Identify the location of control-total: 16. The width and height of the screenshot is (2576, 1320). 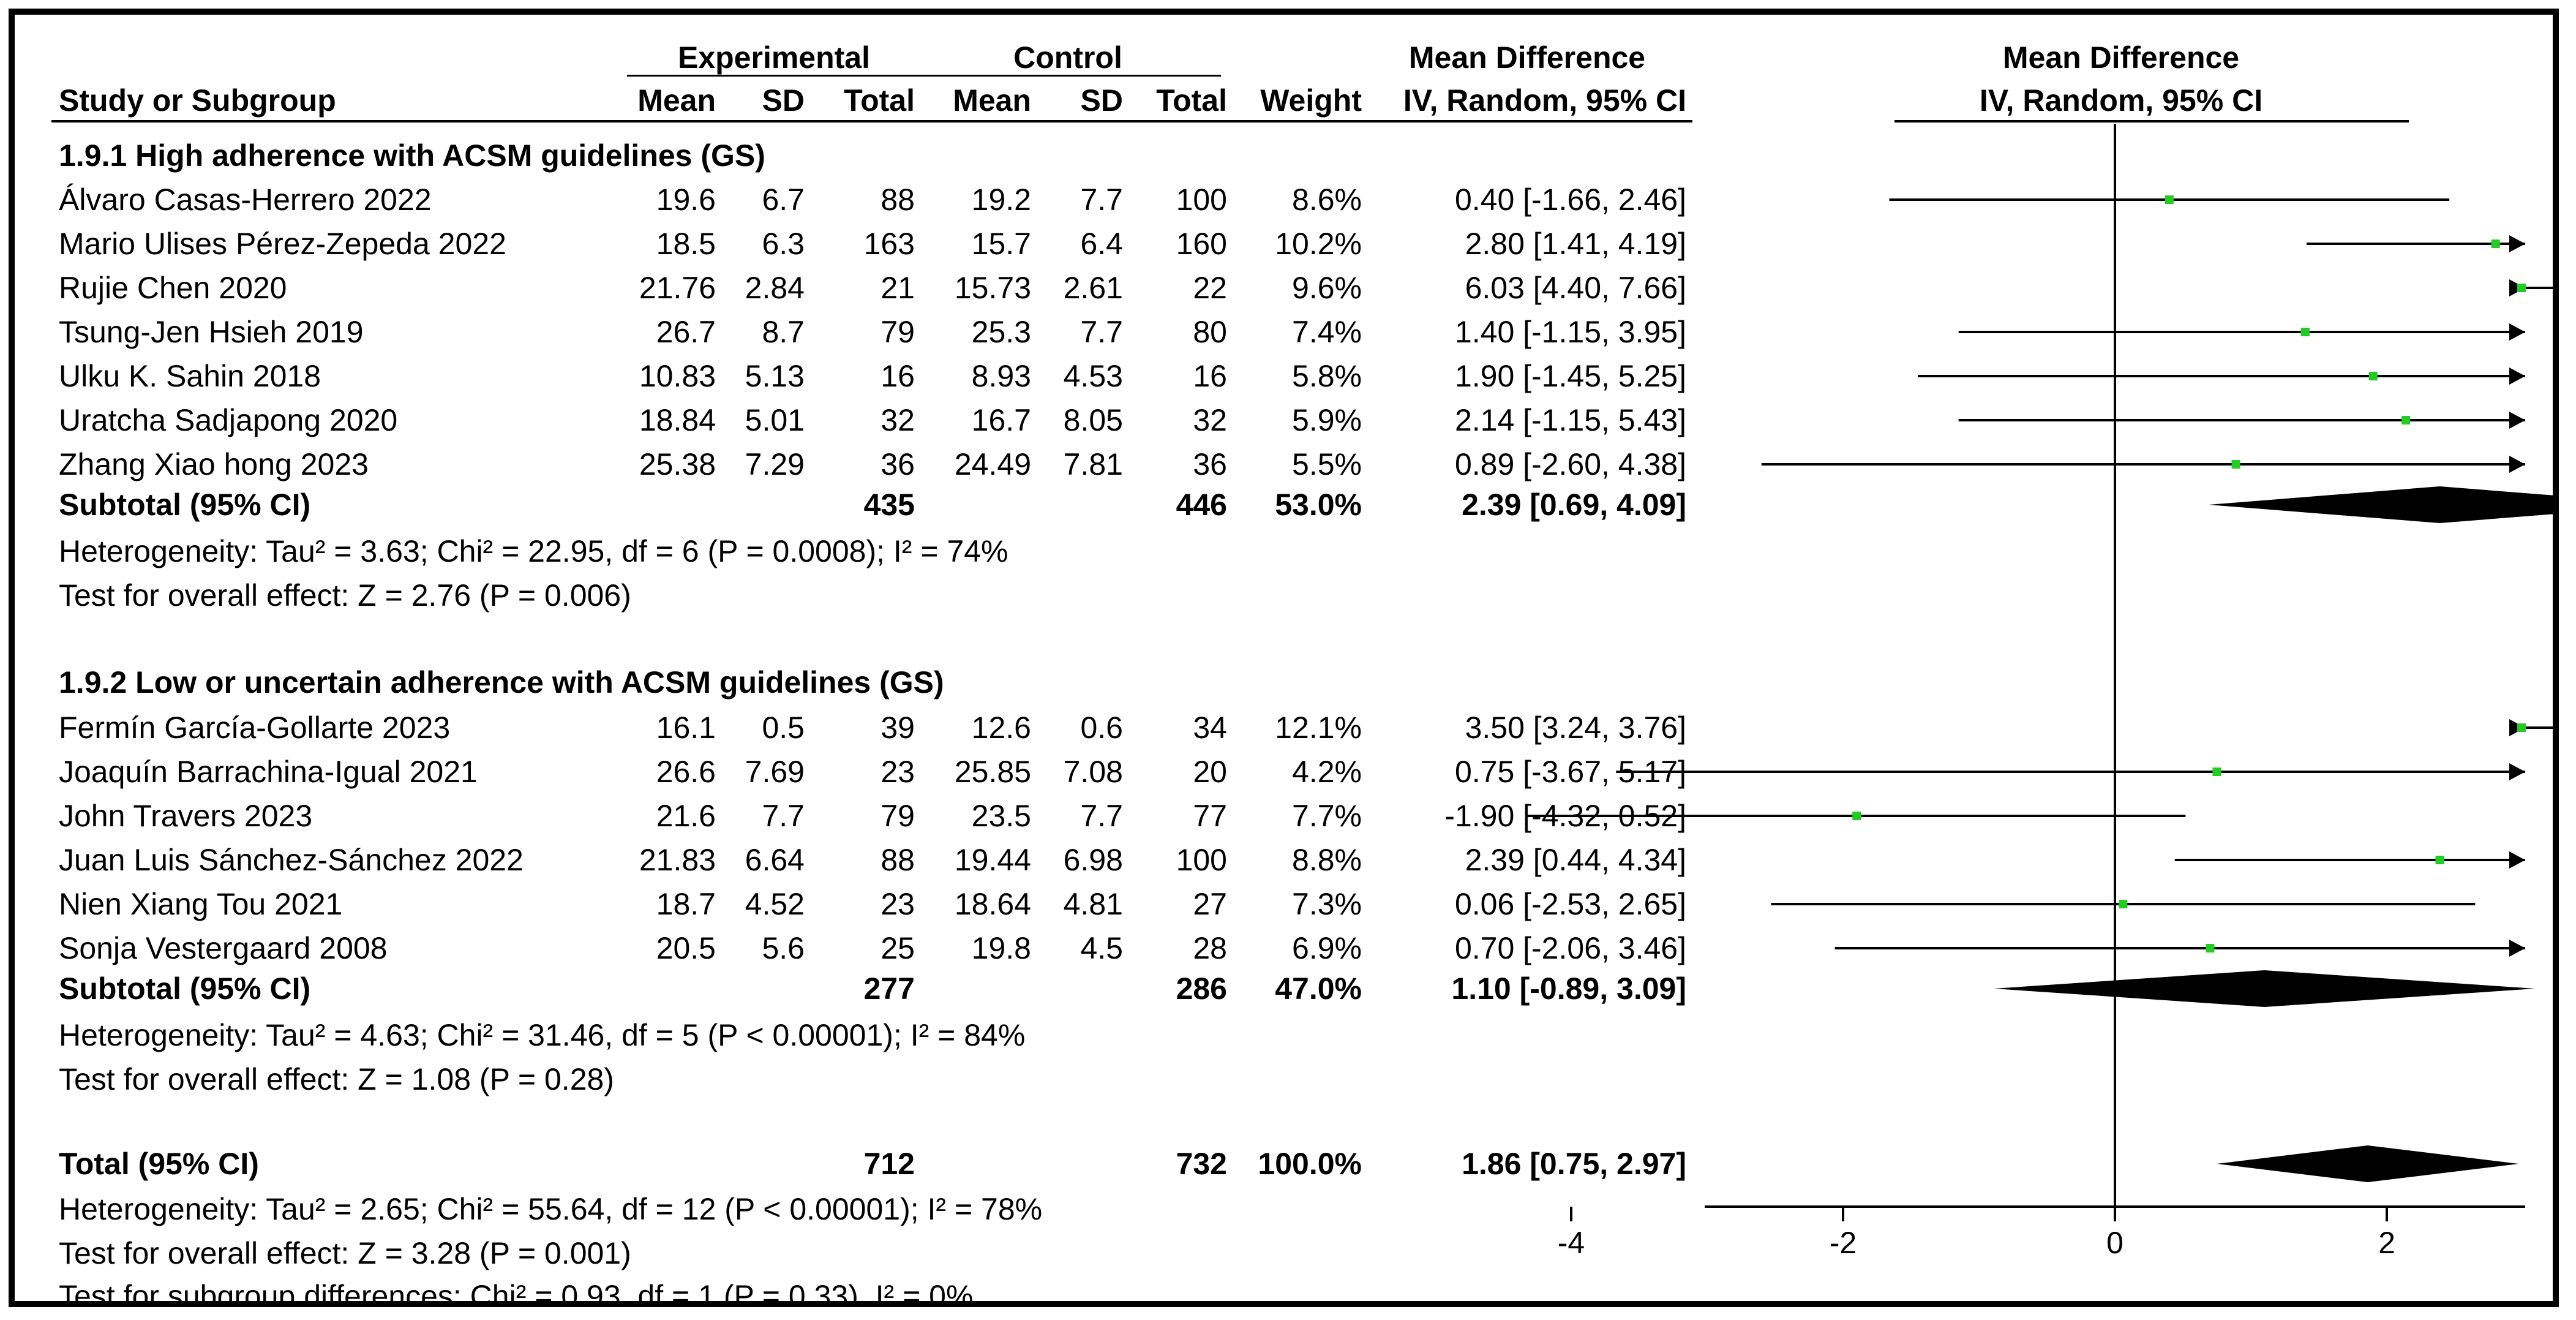
(1210, 376).